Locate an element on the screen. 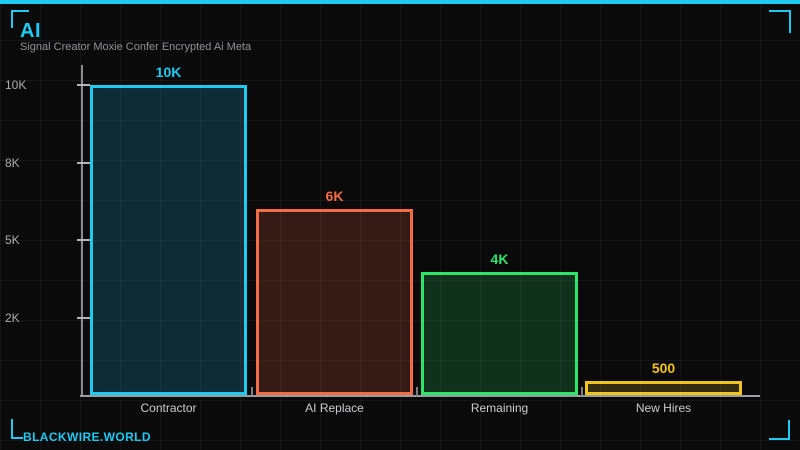  corner-bracket-bottom-left-icon is located at coordinates (17, 429).